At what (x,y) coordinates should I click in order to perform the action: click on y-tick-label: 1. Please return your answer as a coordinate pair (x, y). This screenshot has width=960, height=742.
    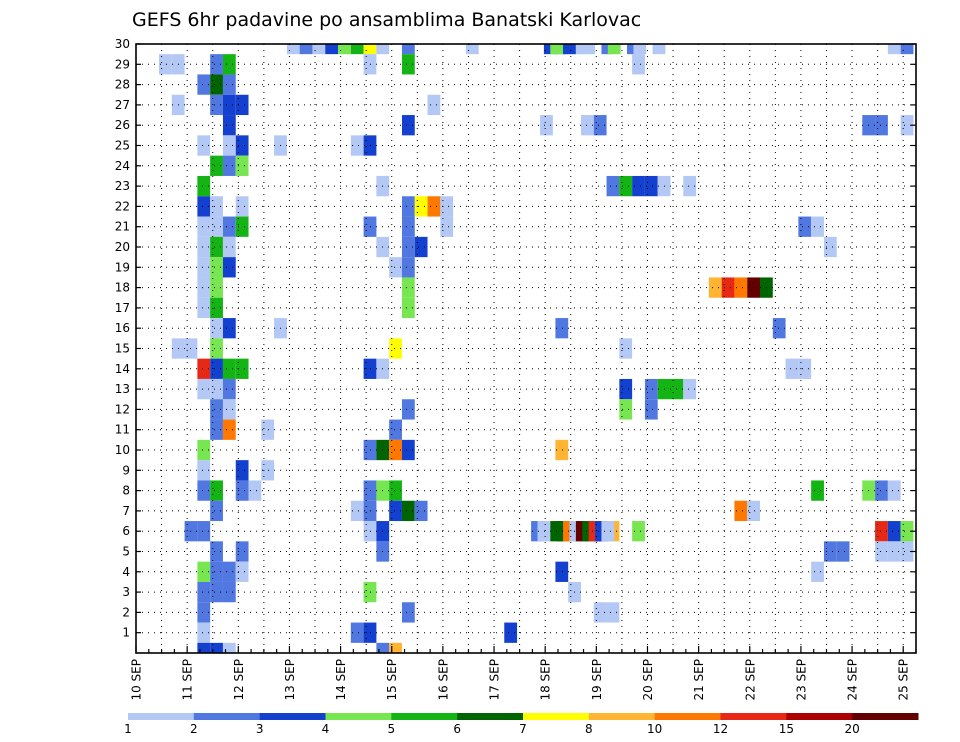
    Looking at the image, I should click on (126, 633).